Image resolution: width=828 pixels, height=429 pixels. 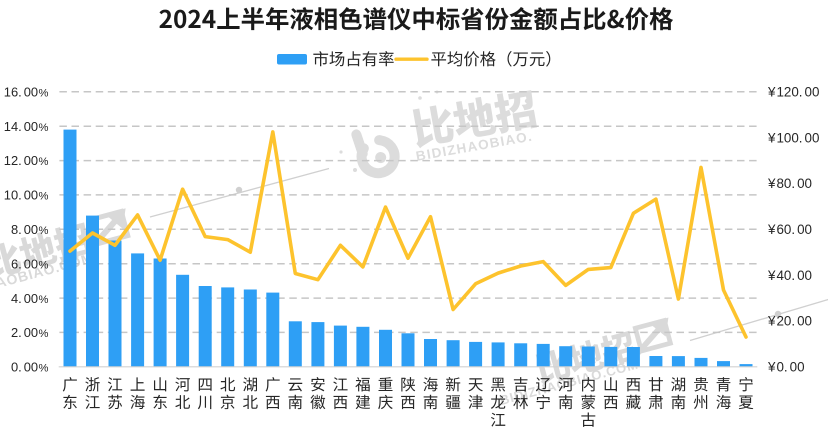 What do you see at coordinates (30, 298) in the screenshot?
I see `svg-text:4.00%: 4. 00%` at bounding box center [30, 298].